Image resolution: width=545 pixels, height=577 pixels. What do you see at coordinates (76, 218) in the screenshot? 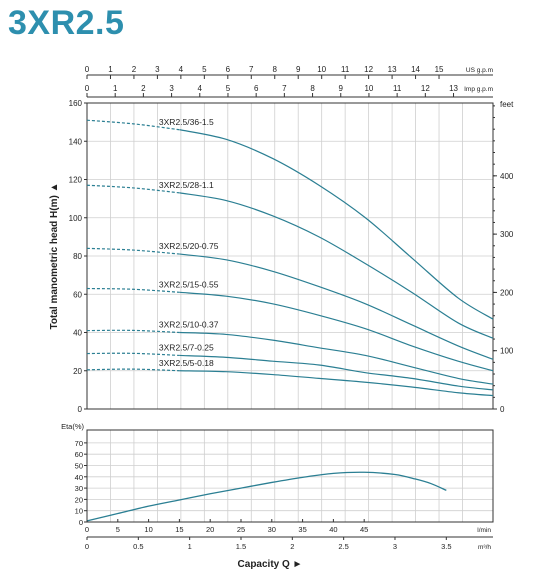
I see `y-tick-label: 100` at bounding box center [76, 218].